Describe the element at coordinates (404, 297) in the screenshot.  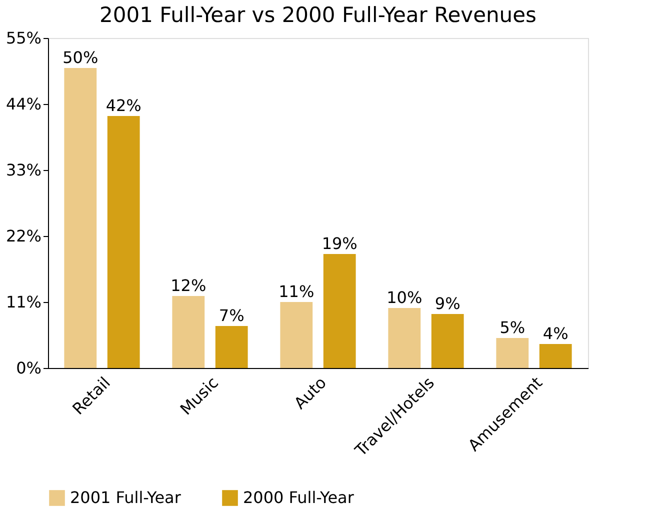
I see `data-label: 10%` at that location.